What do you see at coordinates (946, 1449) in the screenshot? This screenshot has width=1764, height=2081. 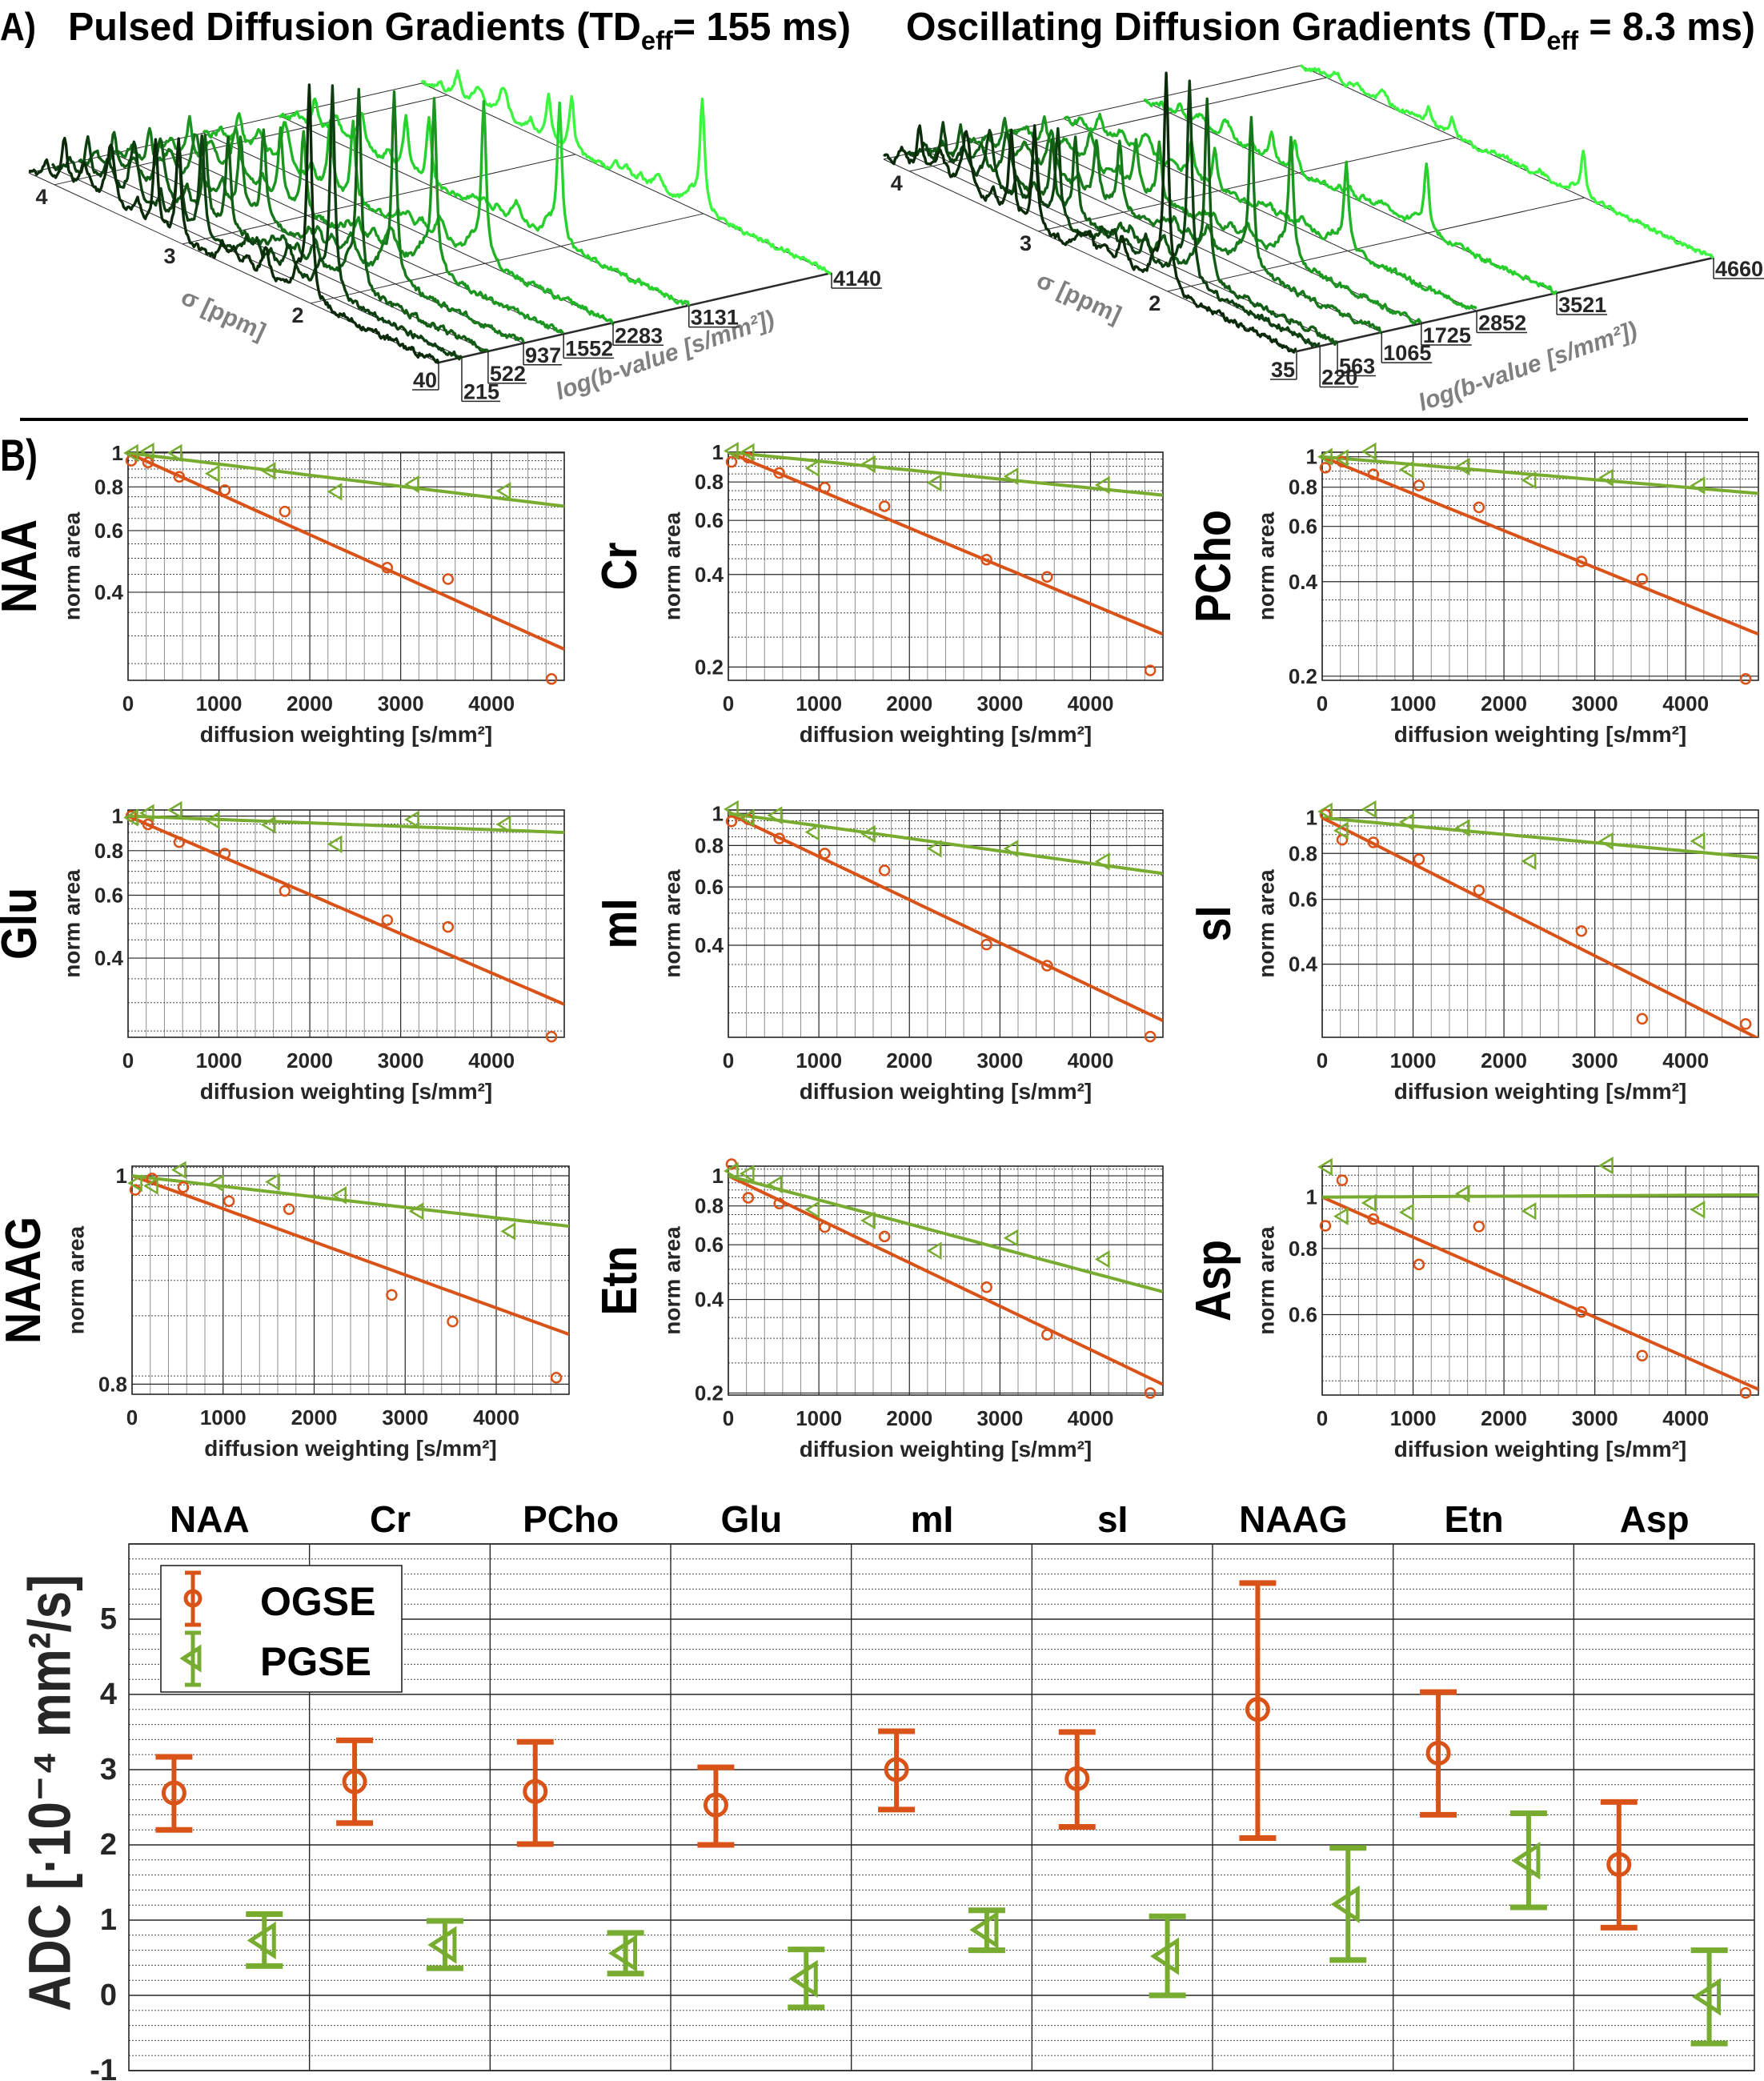 I see `x-axis-label-wrap: diffusion weighting [s/mm²]` at bounding box center [946, 1449].